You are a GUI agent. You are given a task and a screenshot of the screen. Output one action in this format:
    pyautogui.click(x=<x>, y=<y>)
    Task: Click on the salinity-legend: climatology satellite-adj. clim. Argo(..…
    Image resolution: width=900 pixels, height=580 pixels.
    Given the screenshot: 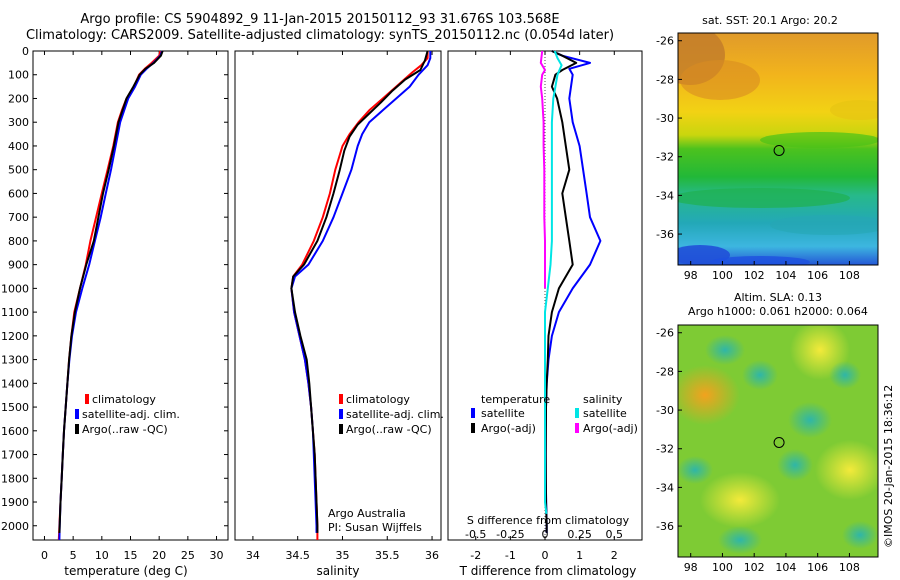 What is the action you would take?
    pyautogui.click(x=391, y=414)
    